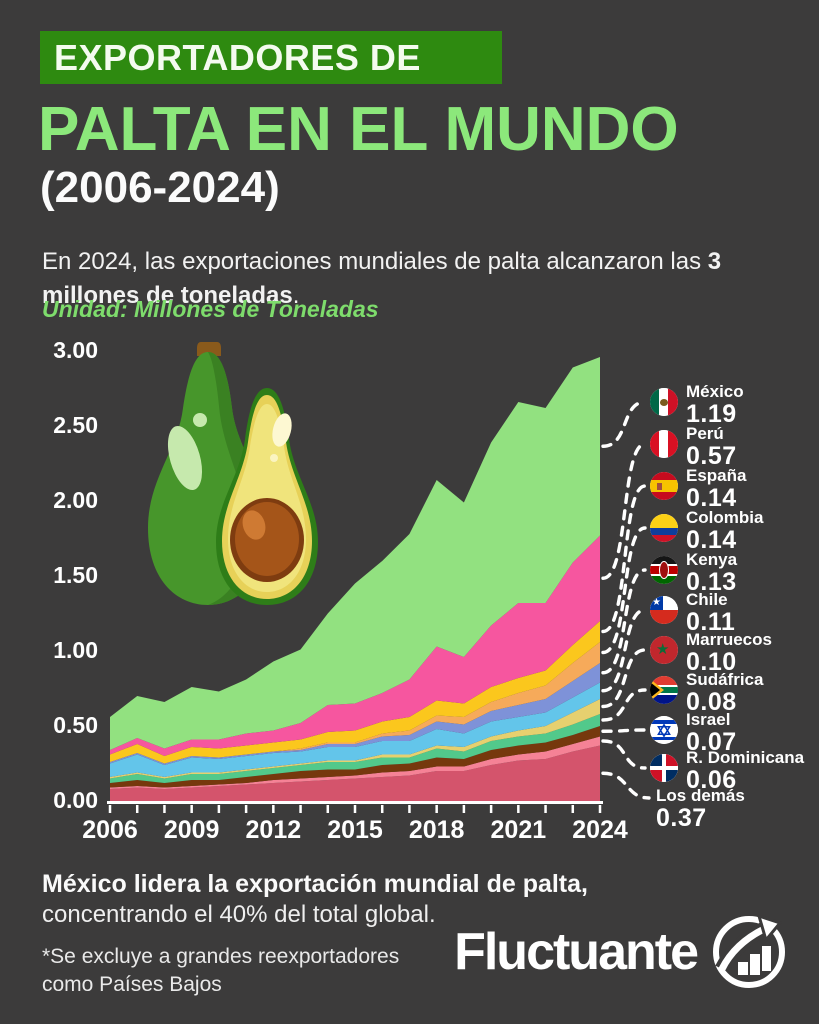  I want to click on x-tick-label: 2015, so click(355, 830).